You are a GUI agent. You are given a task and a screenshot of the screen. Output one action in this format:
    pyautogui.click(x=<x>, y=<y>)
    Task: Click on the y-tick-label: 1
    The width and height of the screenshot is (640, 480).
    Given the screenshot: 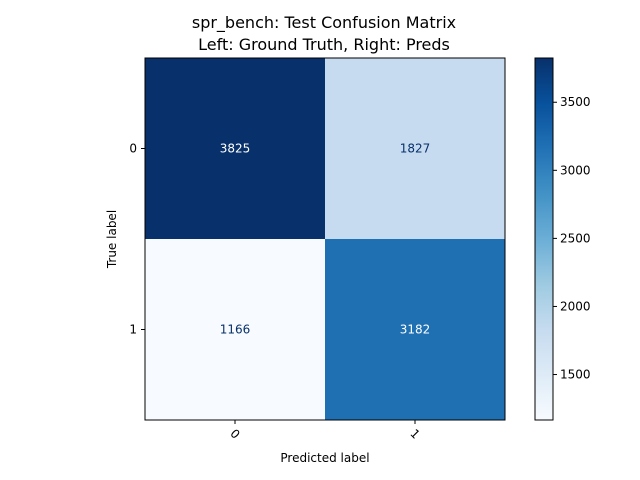 What is the action you would take?
    pyautogui.click(x=133, y=330)
    